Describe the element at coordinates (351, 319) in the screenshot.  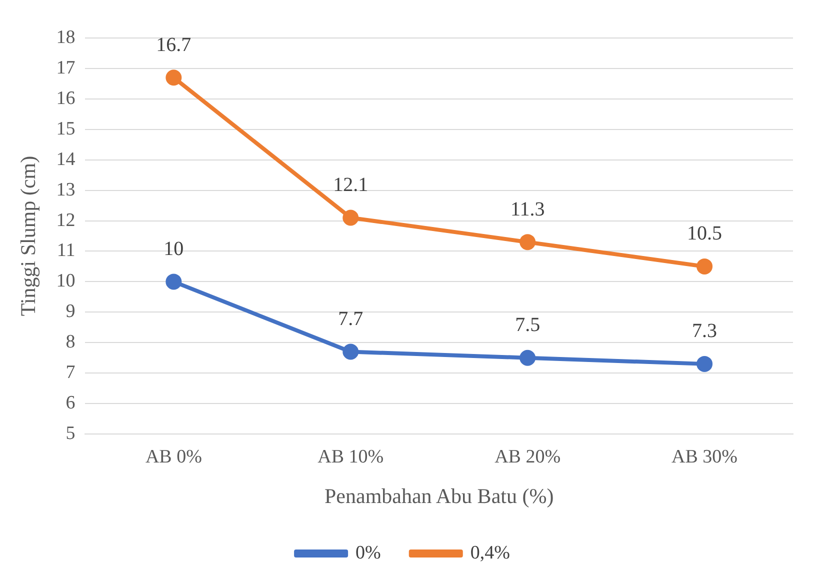
I see `data-label: 7.7` at that location.